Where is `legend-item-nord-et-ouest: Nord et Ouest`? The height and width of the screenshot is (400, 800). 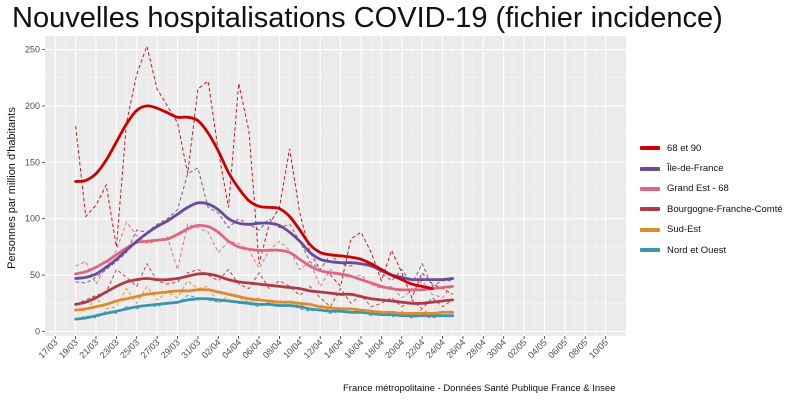 legend-item-nord-et-ouest: Nord et Ouest is located at coordinates (711, 250).